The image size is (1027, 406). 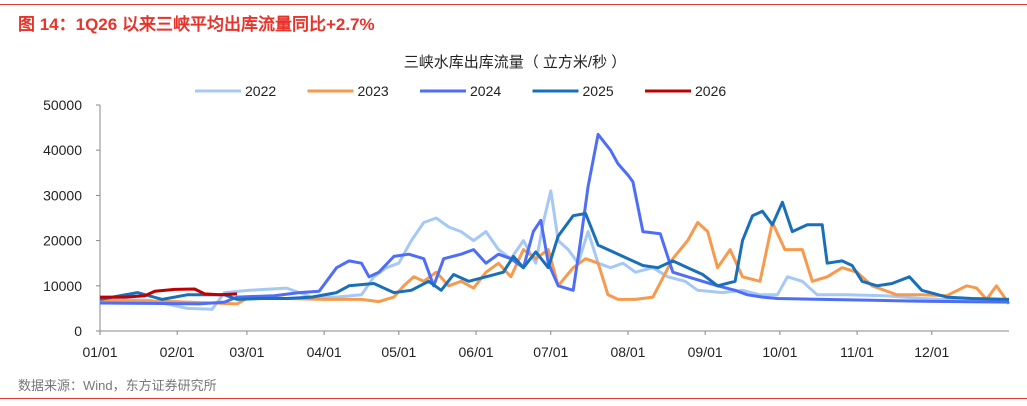 What do you see at coordinates (779, 352) in the screenshot?
I see `x-tick-label: 10/01` at bounding box center [779, 352].